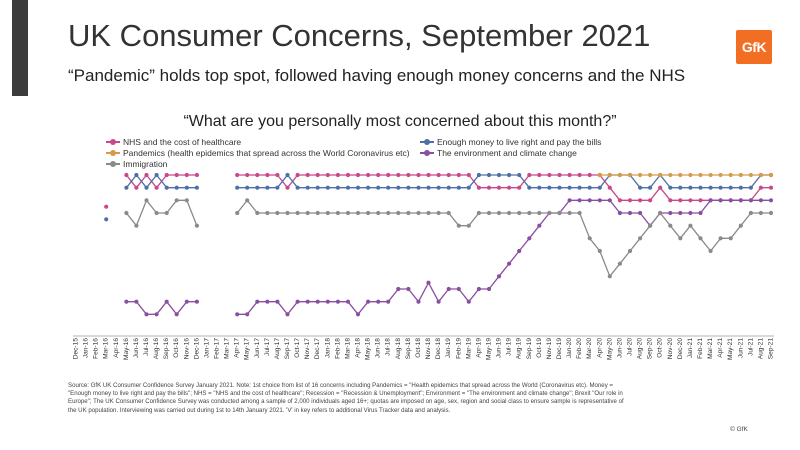  What do you see at coordinates (489, 349) in the screenshot?
I see `x-tick-label: May-19` at bounding box center [489, 349].